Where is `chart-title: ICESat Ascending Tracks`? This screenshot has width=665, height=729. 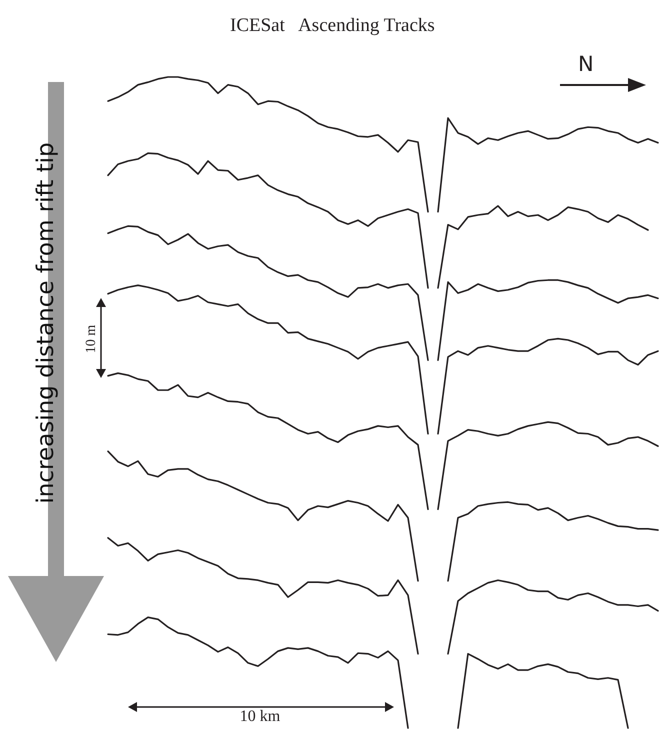 chart-title: ICESat Ascending Tracks is located at coordinates (332, 26).